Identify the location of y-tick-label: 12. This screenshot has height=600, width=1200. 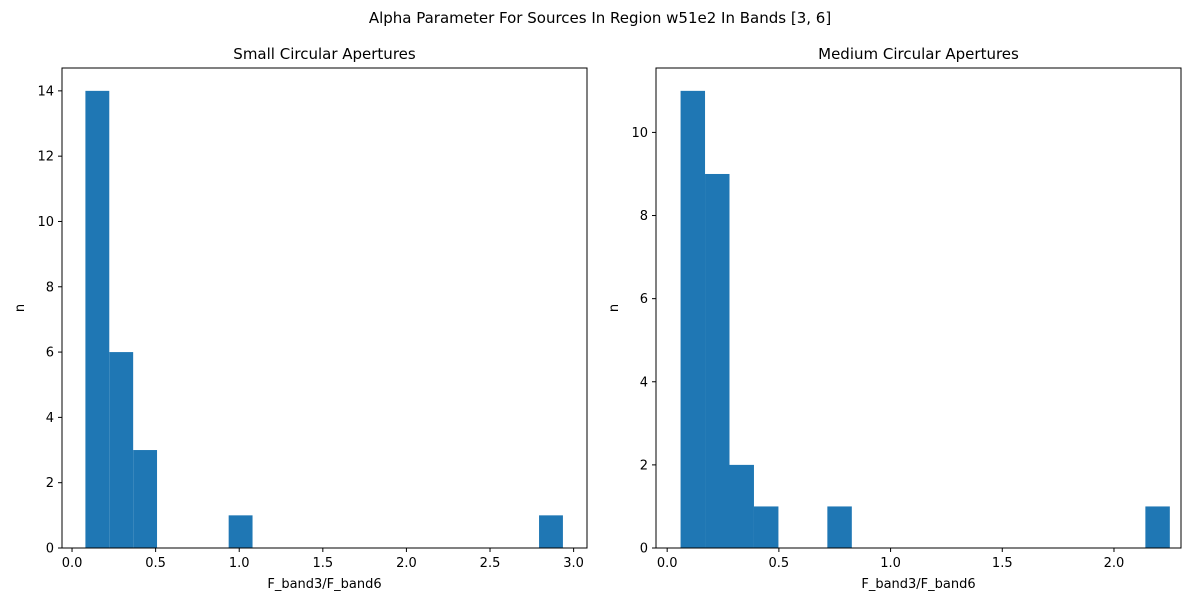
(45, 157).